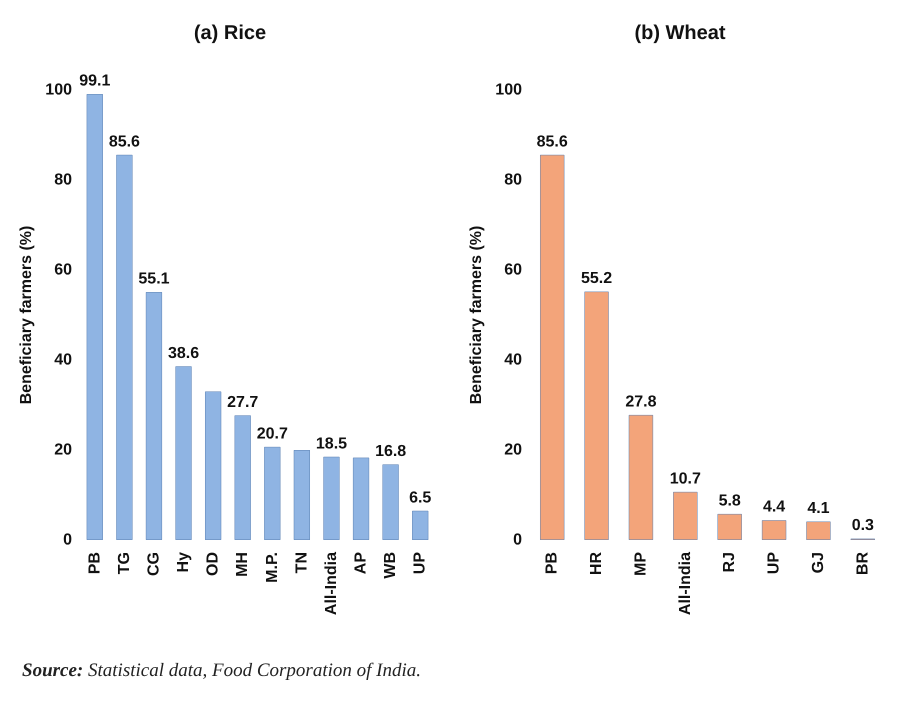  Describe the element at coordinates (863, 564) in the screenshot. I see `x-tick-label: BR` at that location.